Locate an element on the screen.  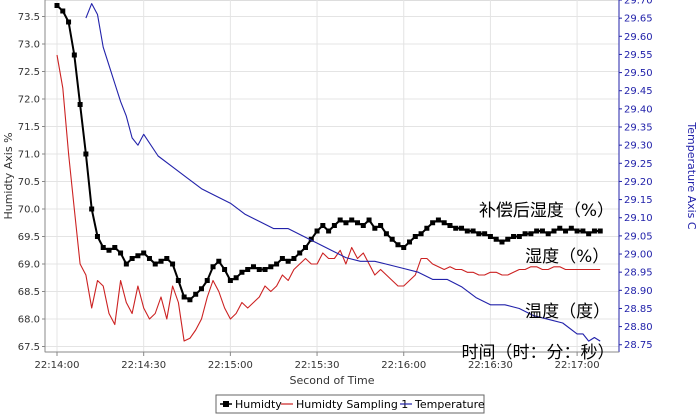
y-left-tick-label: 69.0 is located at coordinates (29, 265).